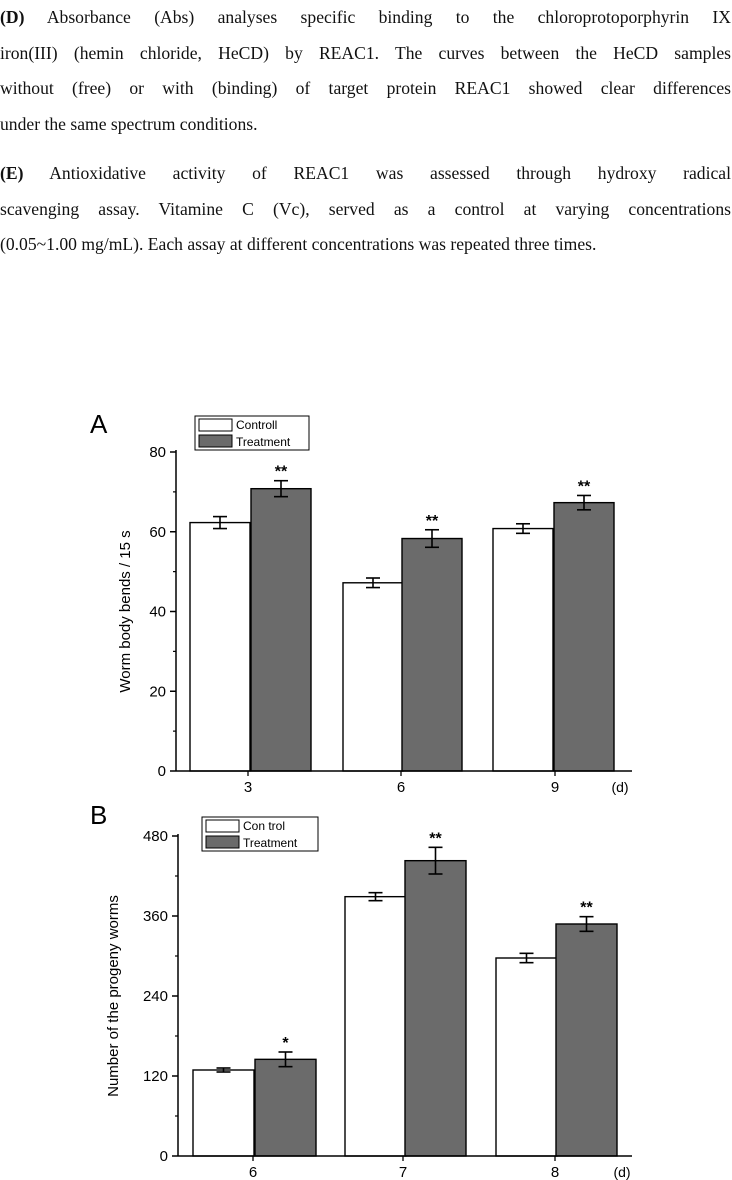 The height and width of the screenshot is (1180, 732). I want to click on x-tick-label: 9, so click(555, 787).